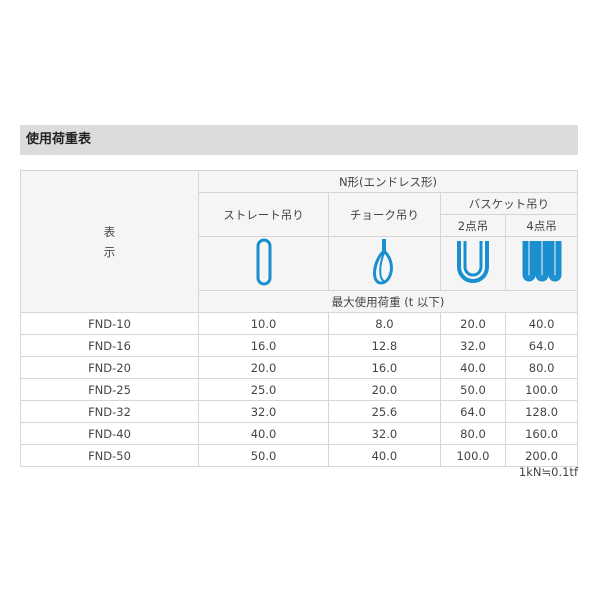 The image size is (600, 600). I want to click on model-cell: FND-50, so click(109, 455).